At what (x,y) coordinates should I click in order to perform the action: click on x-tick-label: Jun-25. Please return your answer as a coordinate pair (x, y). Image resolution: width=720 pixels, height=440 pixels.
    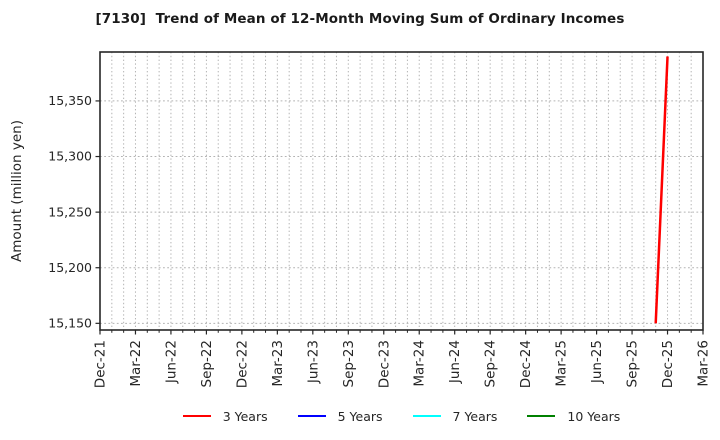
    Looking at the image, I should click on (597, 362).